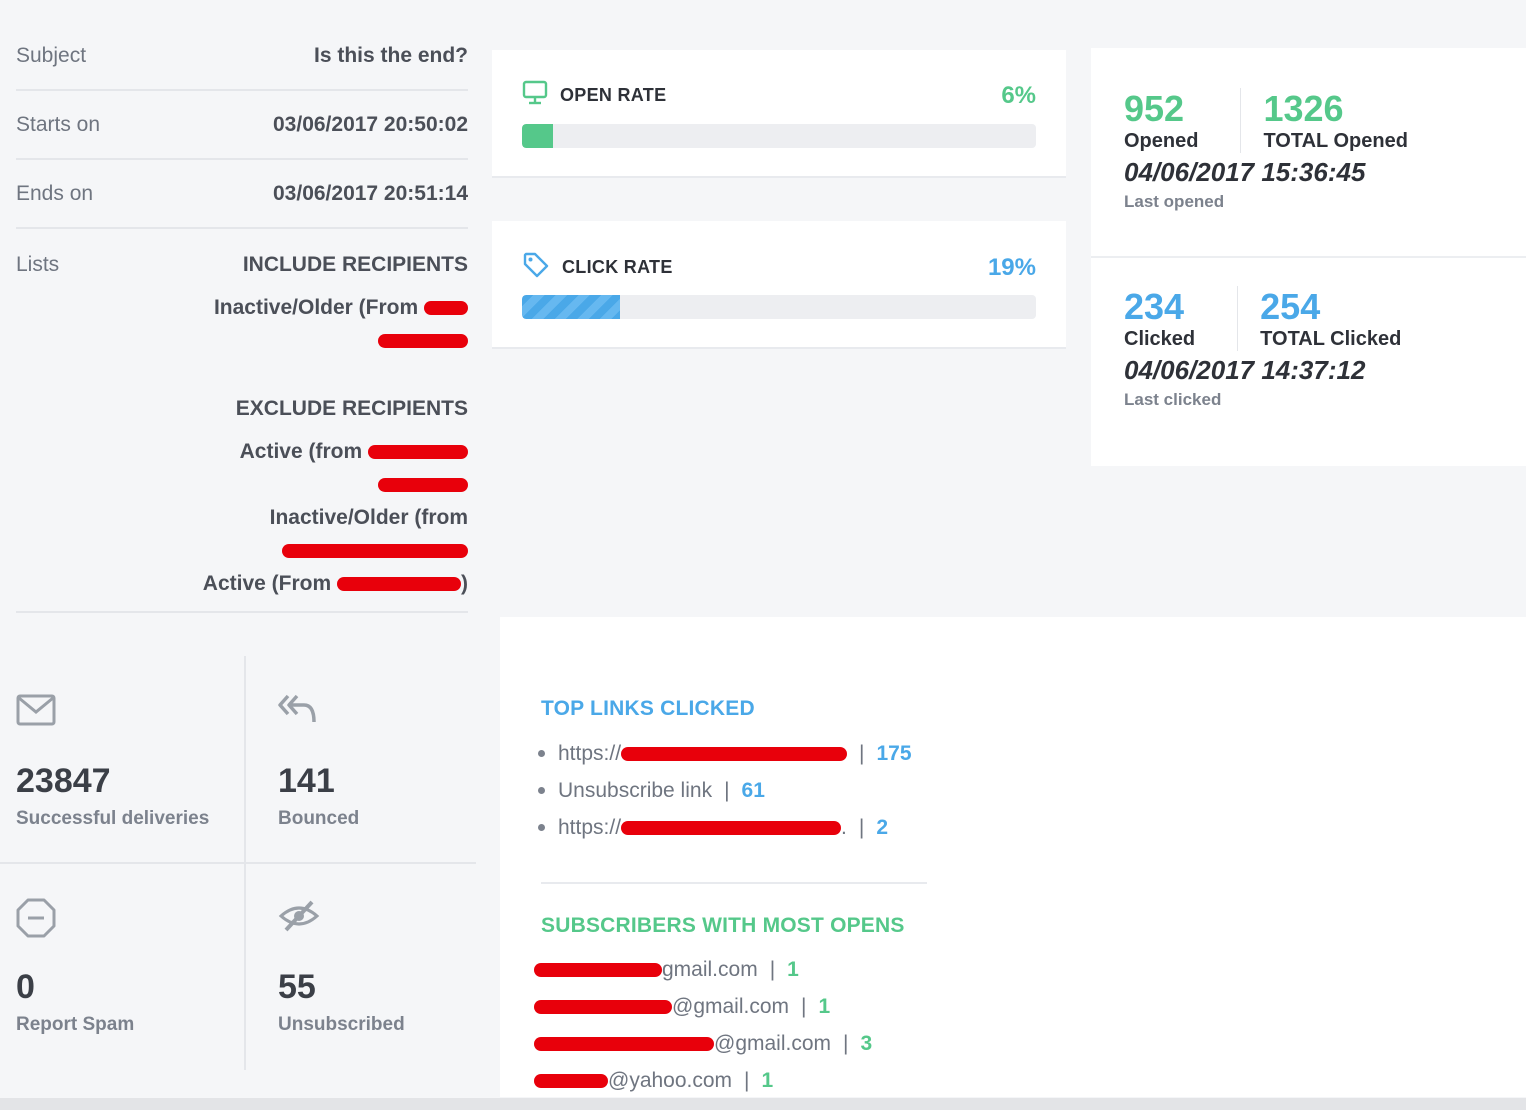 Image resolution: width=1526 pixels, height=1110 pixels. Describe the element at coordinates (328, 307) in the screenshot. I see `include-list-item: Inactive/Older (From` at that location.